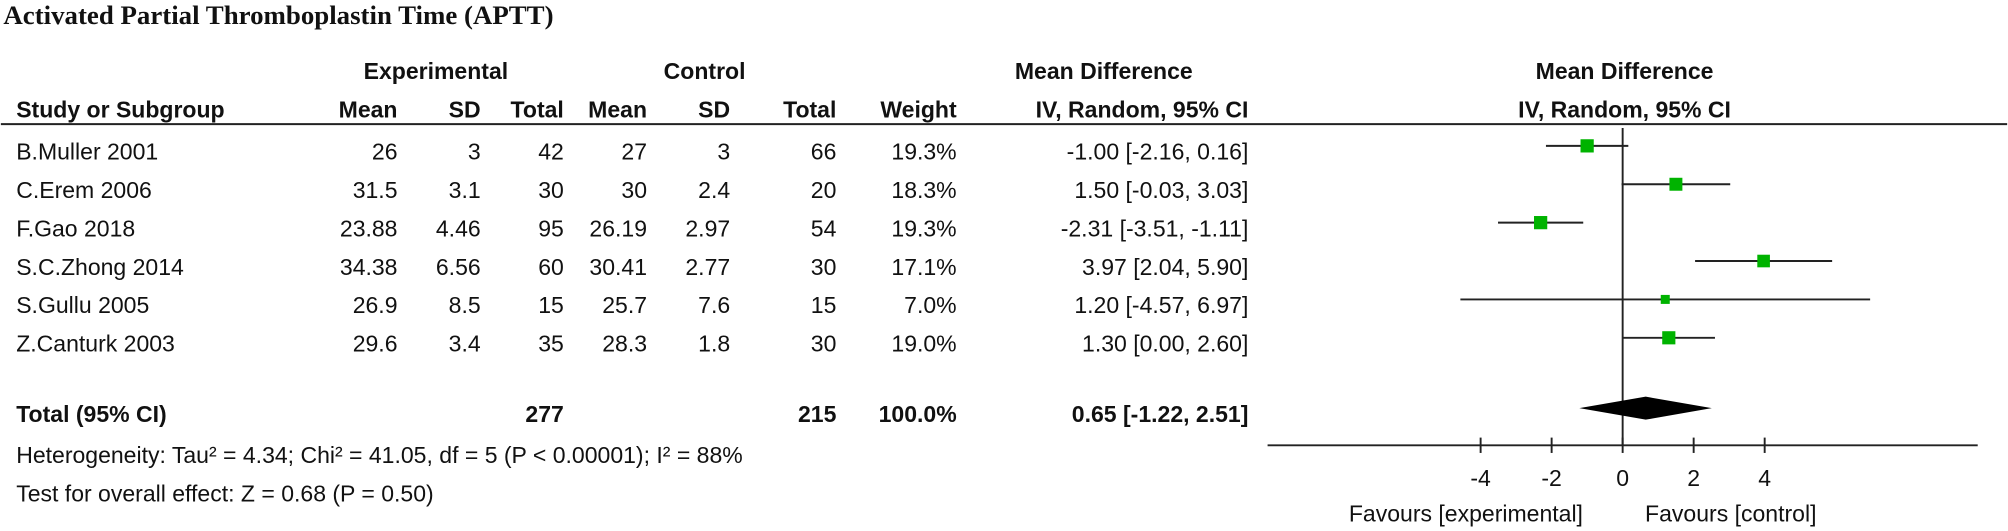  Describe the element at coordinates (465, 305) in the screenshot. I see `cell: 8.5` at that location.